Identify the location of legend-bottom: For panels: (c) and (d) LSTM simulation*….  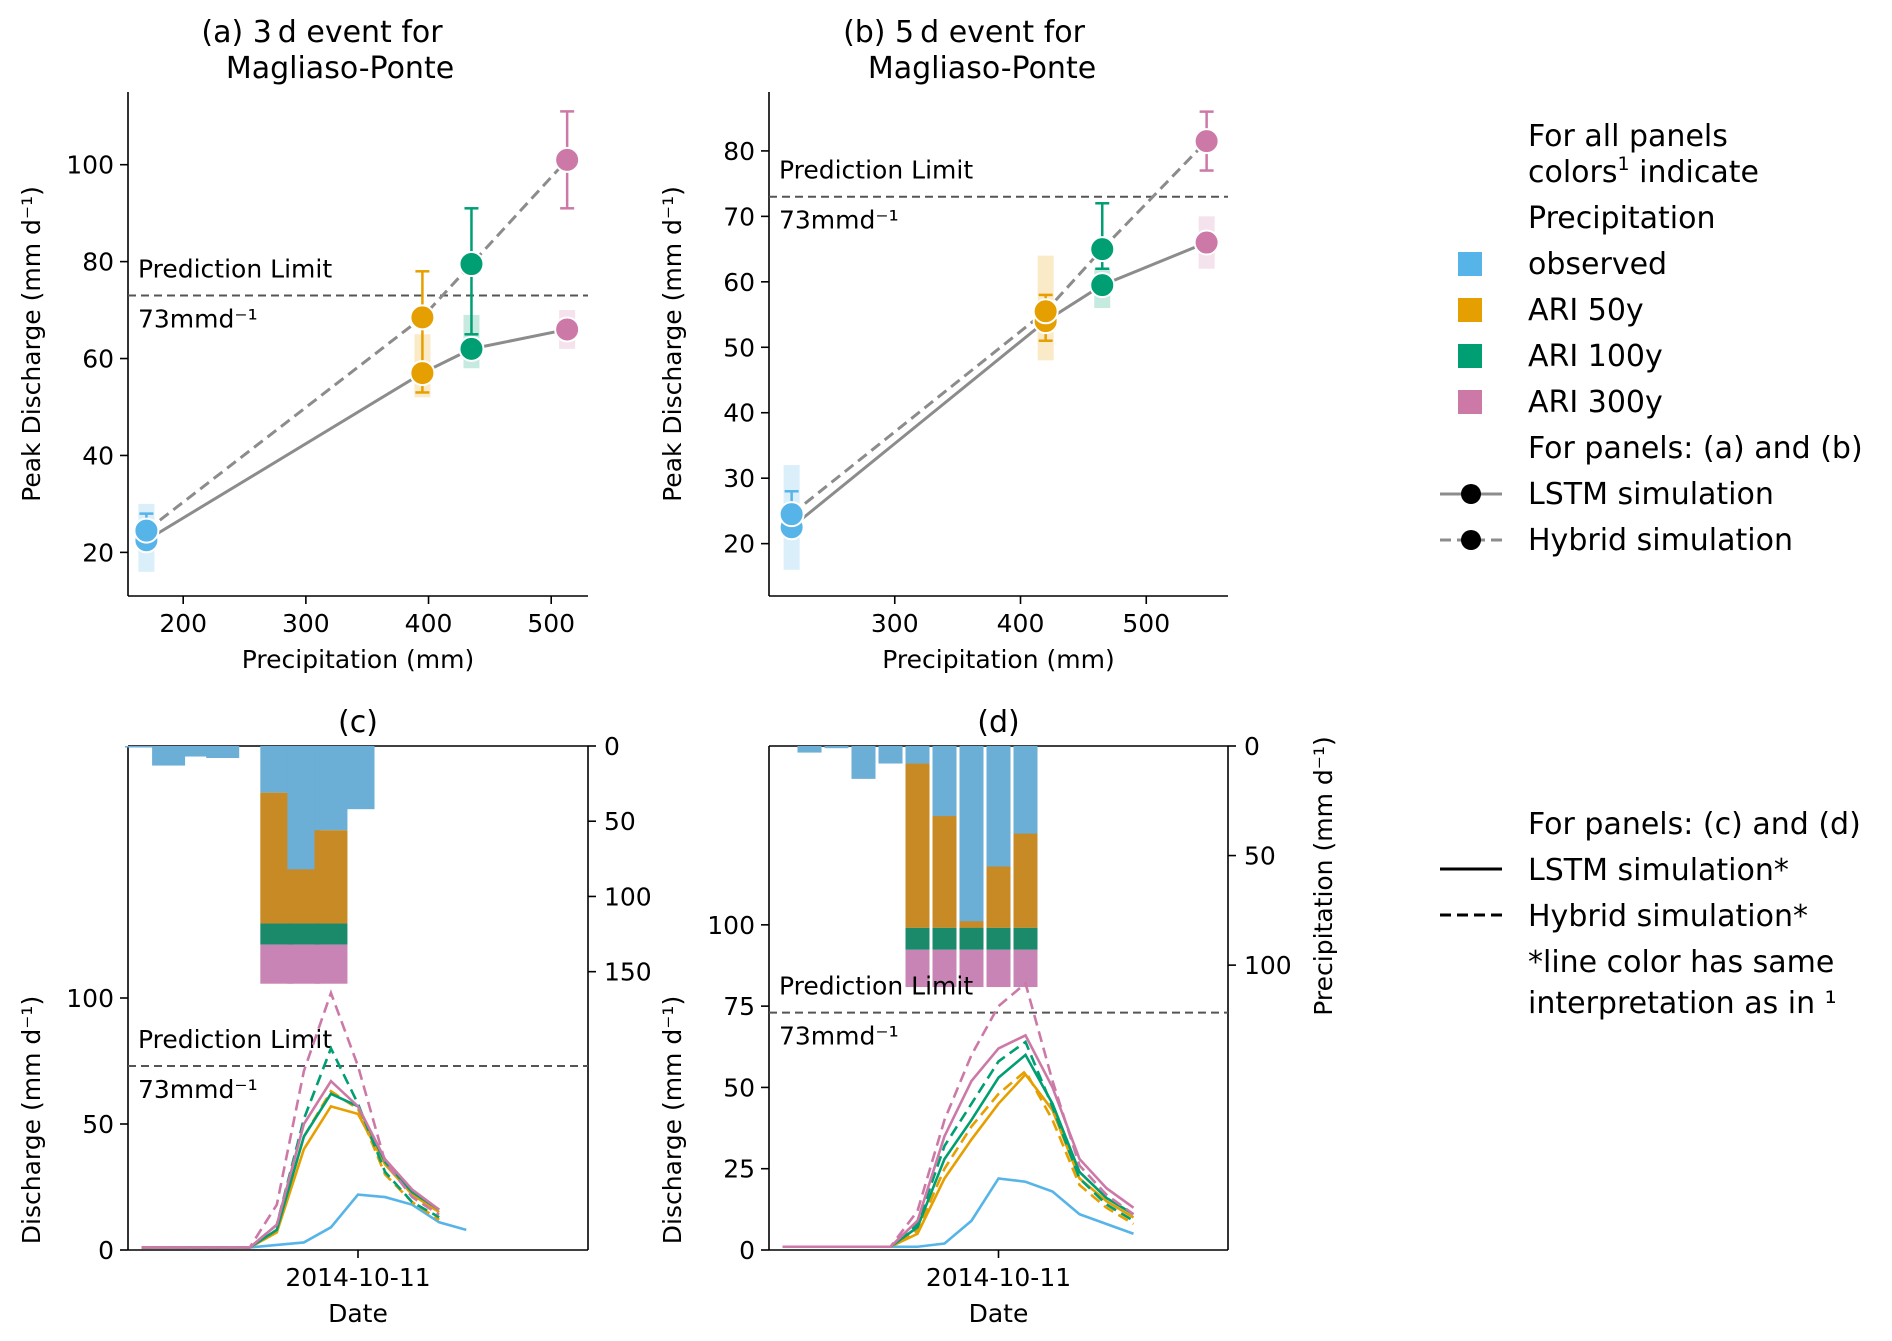
(1650, 914).